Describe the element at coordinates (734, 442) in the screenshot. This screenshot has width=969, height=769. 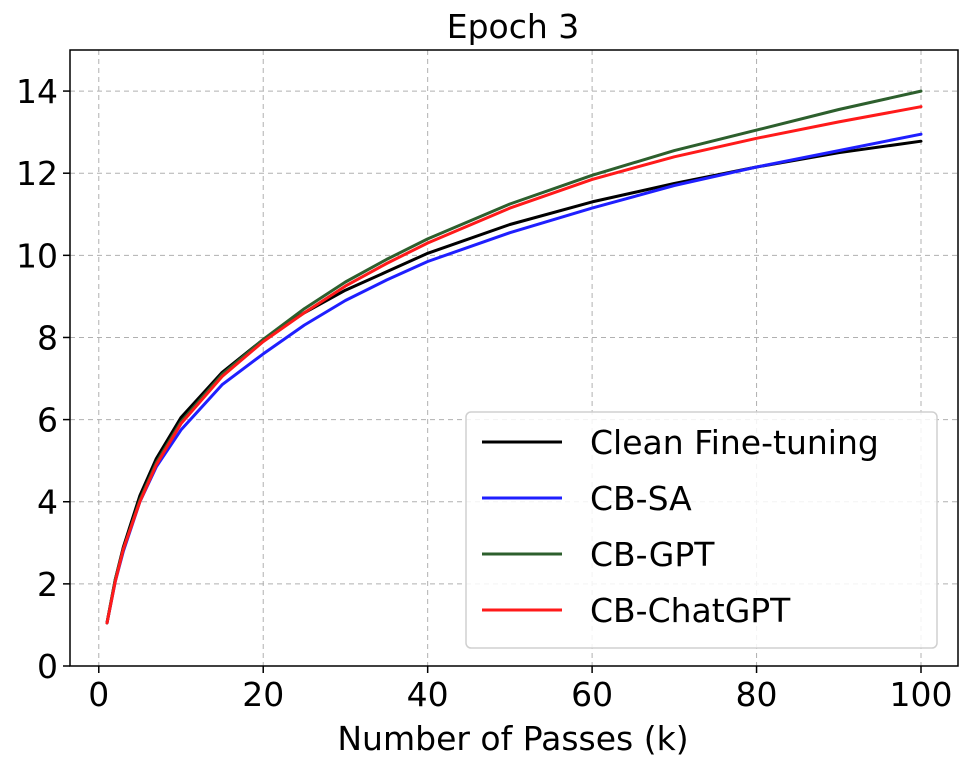
I see `legend-label-clean-fine-tuning: Clean Fine-tuning` at that location.